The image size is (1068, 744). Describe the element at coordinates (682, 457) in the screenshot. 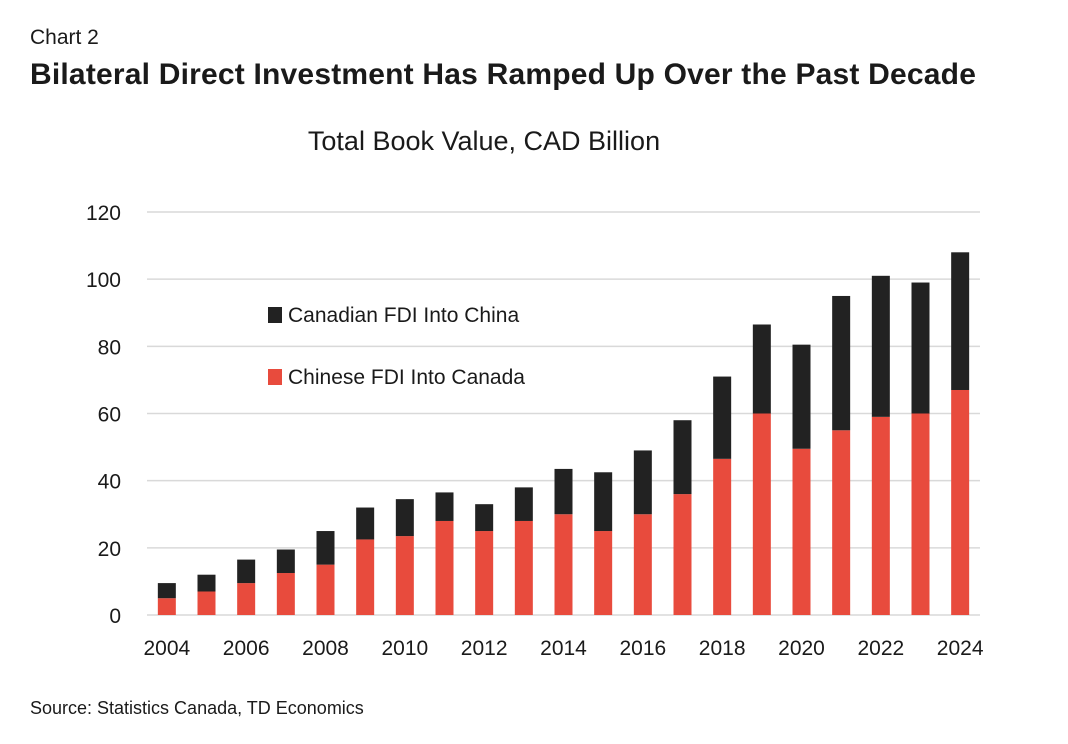

I see `bar-canadian-fdi-2017` at that location.